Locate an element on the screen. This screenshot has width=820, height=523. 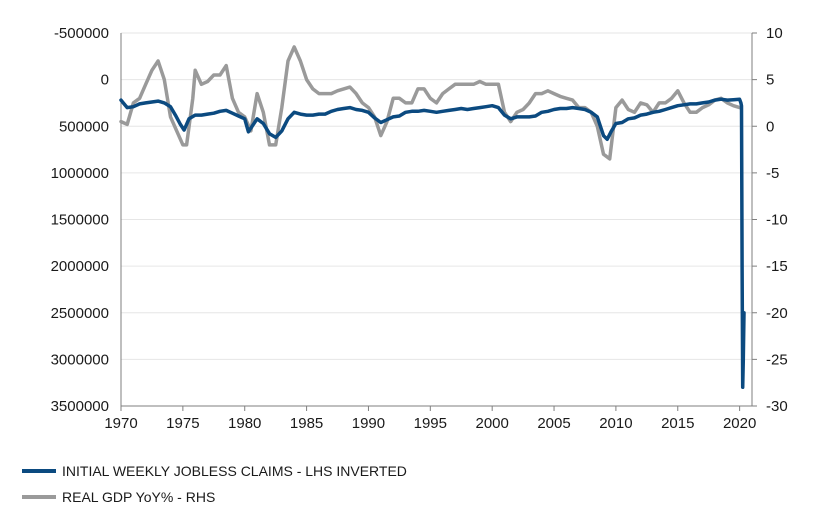
y-right-tick-label: -20 is located at coordinates (777, 313).